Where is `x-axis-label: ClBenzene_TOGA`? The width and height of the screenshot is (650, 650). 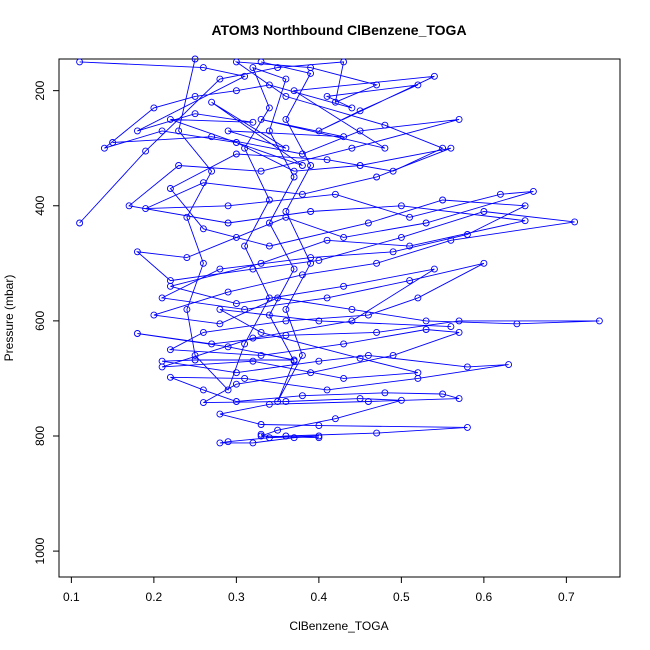
x-axis-label: ClBenzene_TOGA is located at coordinates (338, 626).